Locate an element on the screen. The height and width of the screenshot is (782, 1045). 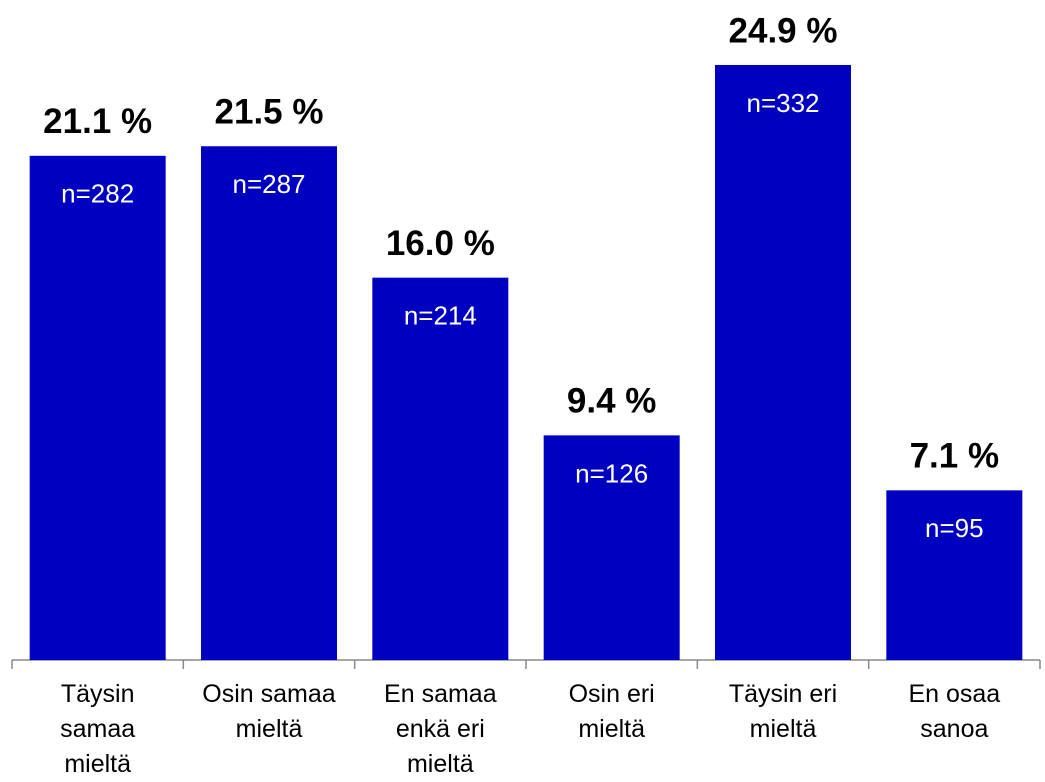
count-label: n=95 is located at coordinates (954, 528).